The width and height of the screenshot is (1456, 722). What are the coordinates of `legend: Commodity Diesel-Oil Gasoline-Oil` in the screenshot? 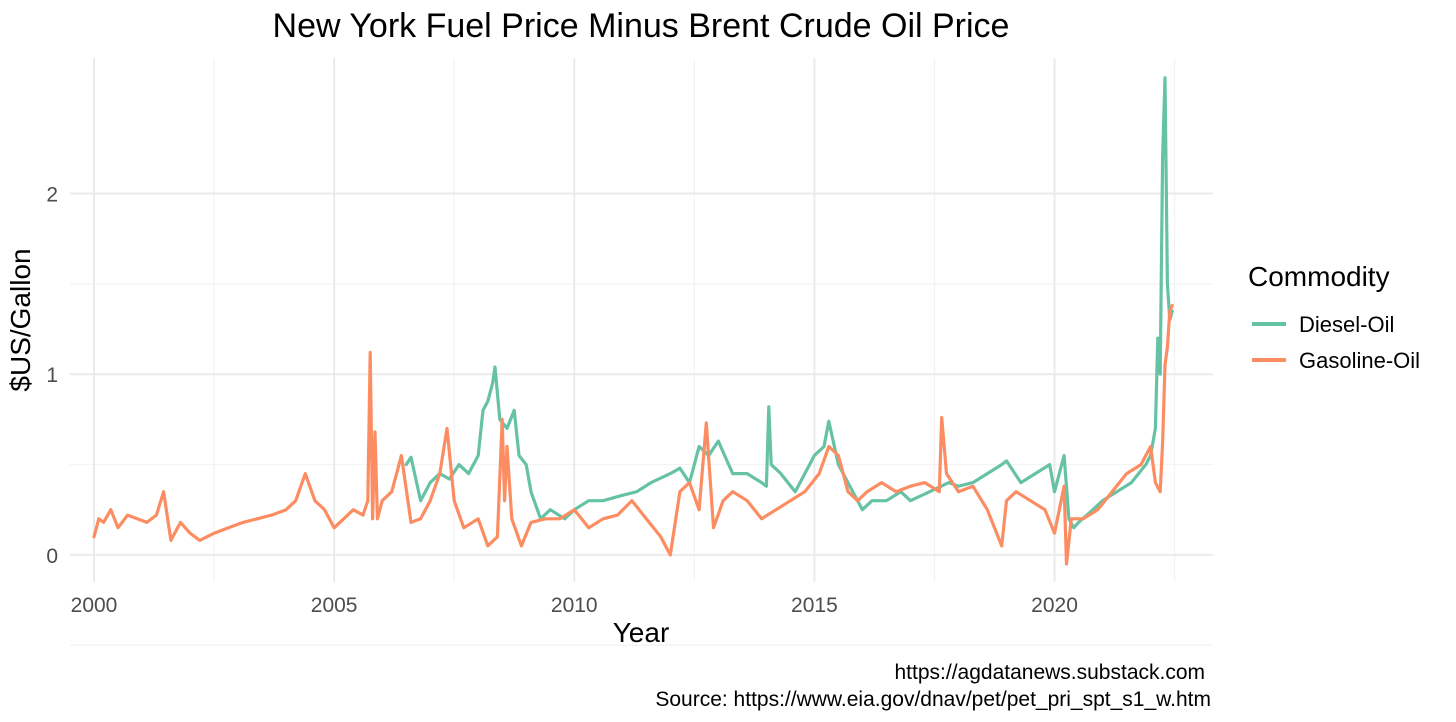 It's located at (1334, 317).